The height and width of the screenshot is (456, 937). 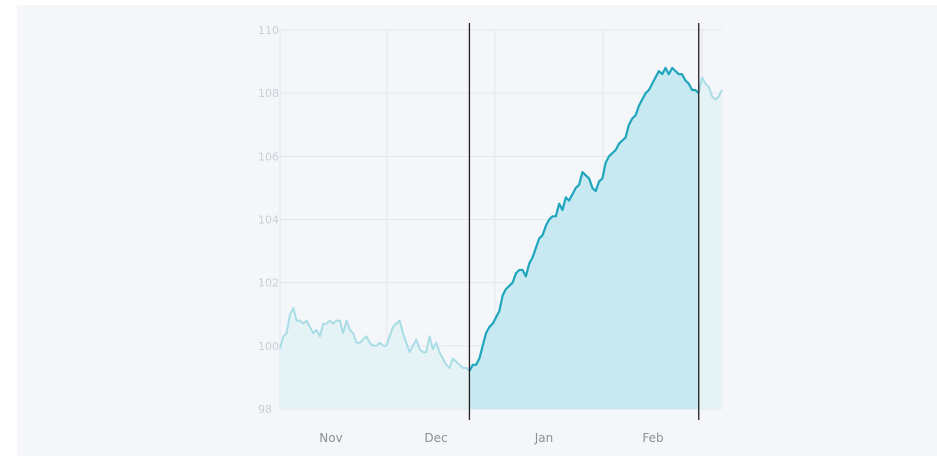 I want to click on x-tick-label: Feb, so click(x=652, y=438).